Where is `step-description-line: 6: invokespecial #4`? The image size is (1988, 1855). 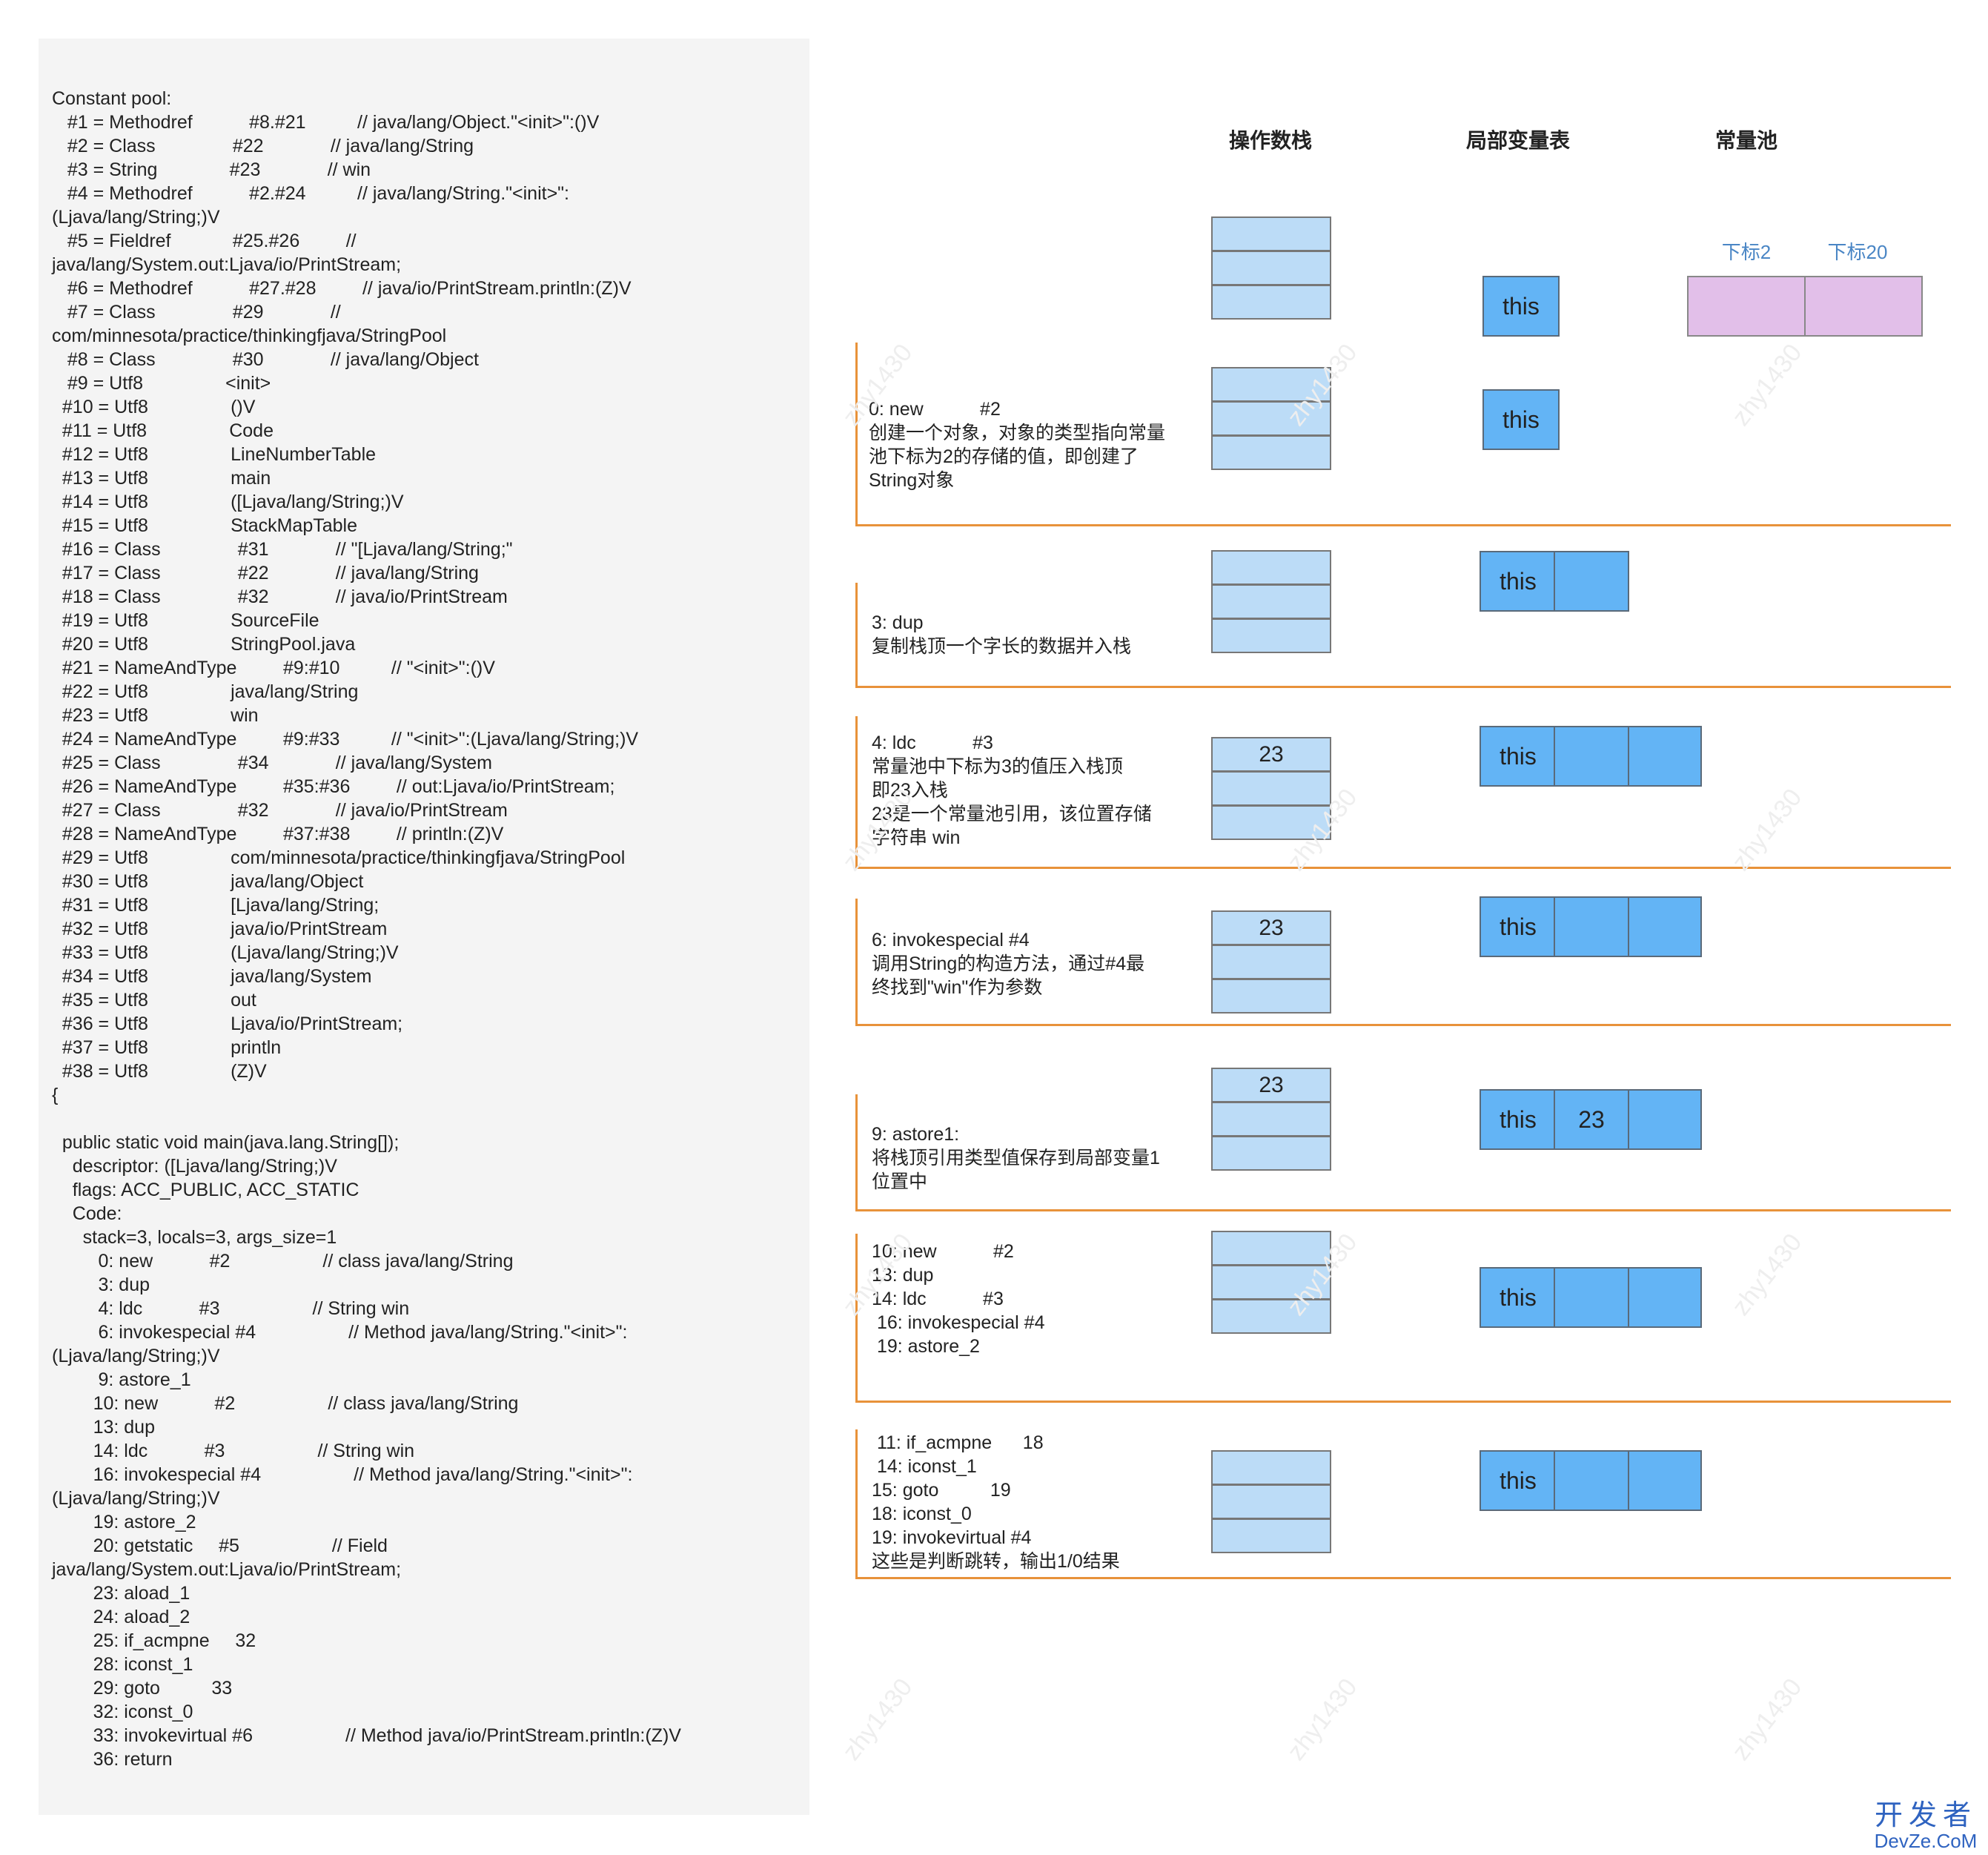 step-description-line: 6: invokespecial #4 is located at coordinates (951, 940).